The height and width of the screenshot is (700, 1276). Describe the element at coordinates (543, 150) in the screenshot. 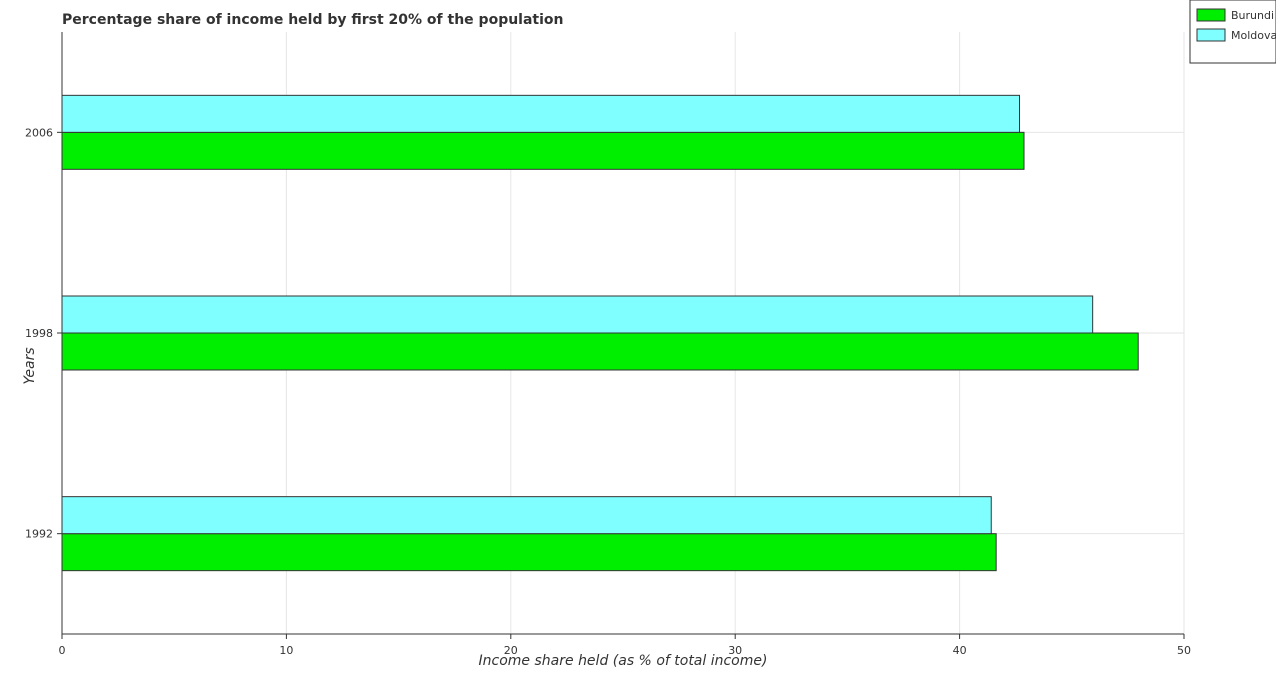

I see `bar-burundi-2006` at that location.